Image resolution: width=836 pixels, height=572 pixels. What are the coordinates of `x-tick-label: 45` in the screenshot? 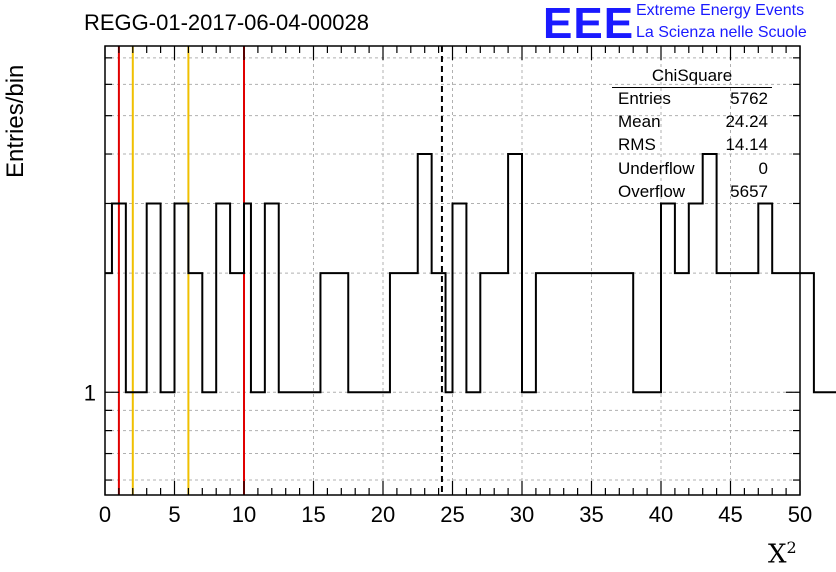 It's located at (730, 514).